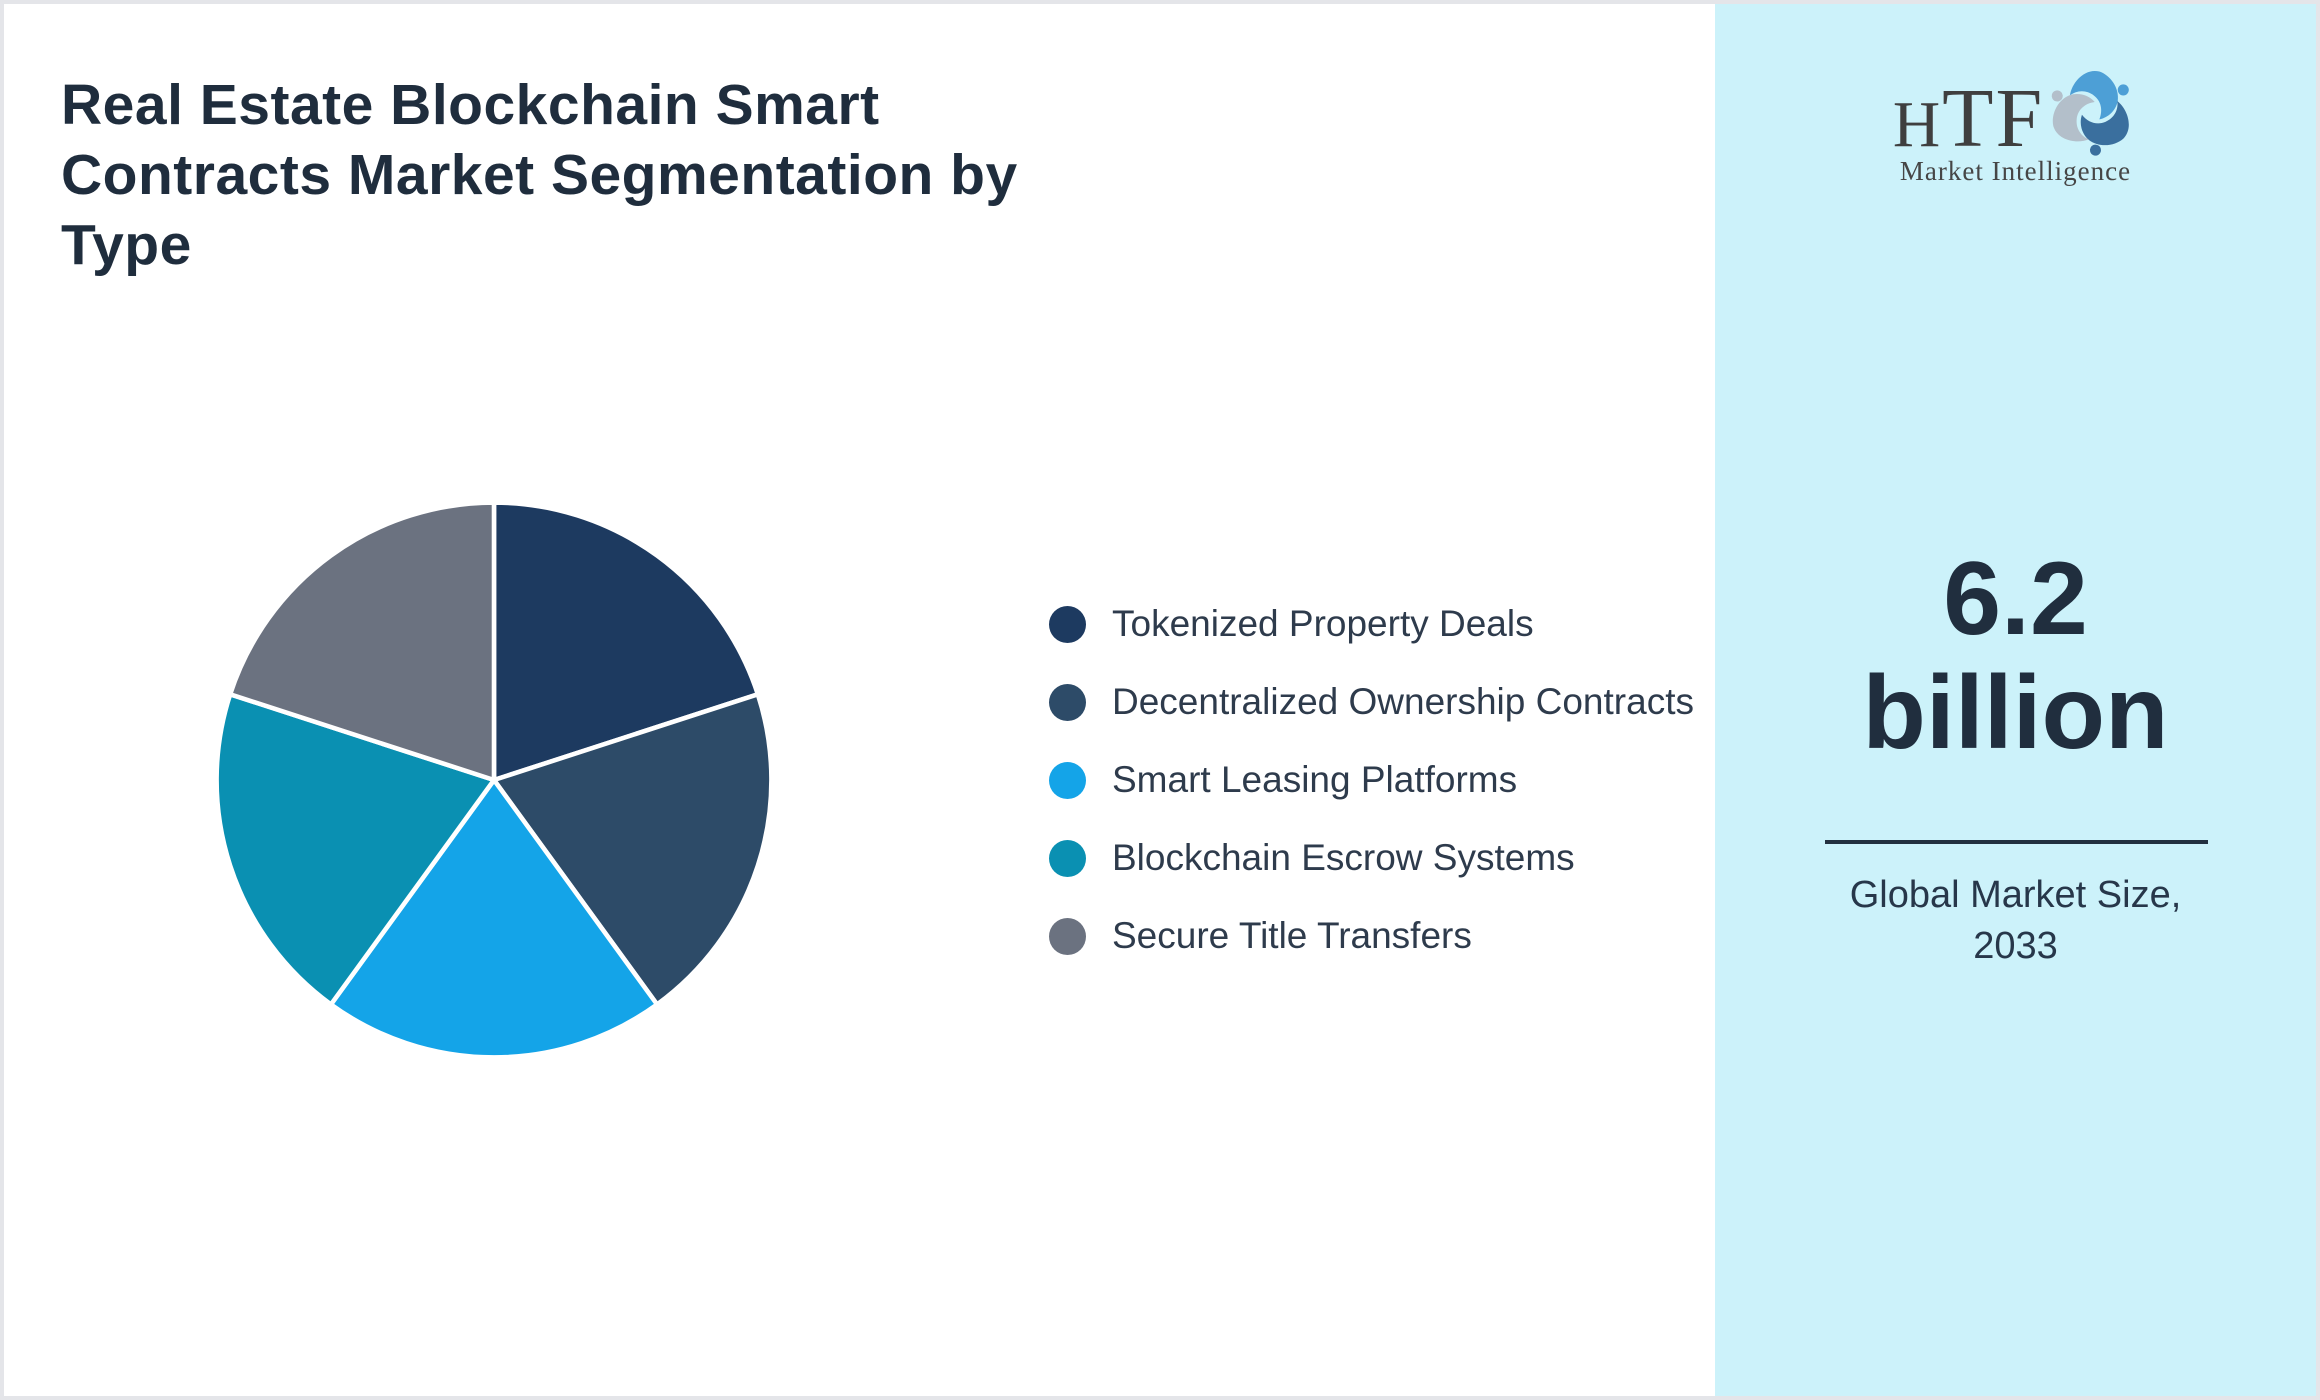  I want to click on legend-label: Decentralized Ownership Contracts, so click(1403, 701).